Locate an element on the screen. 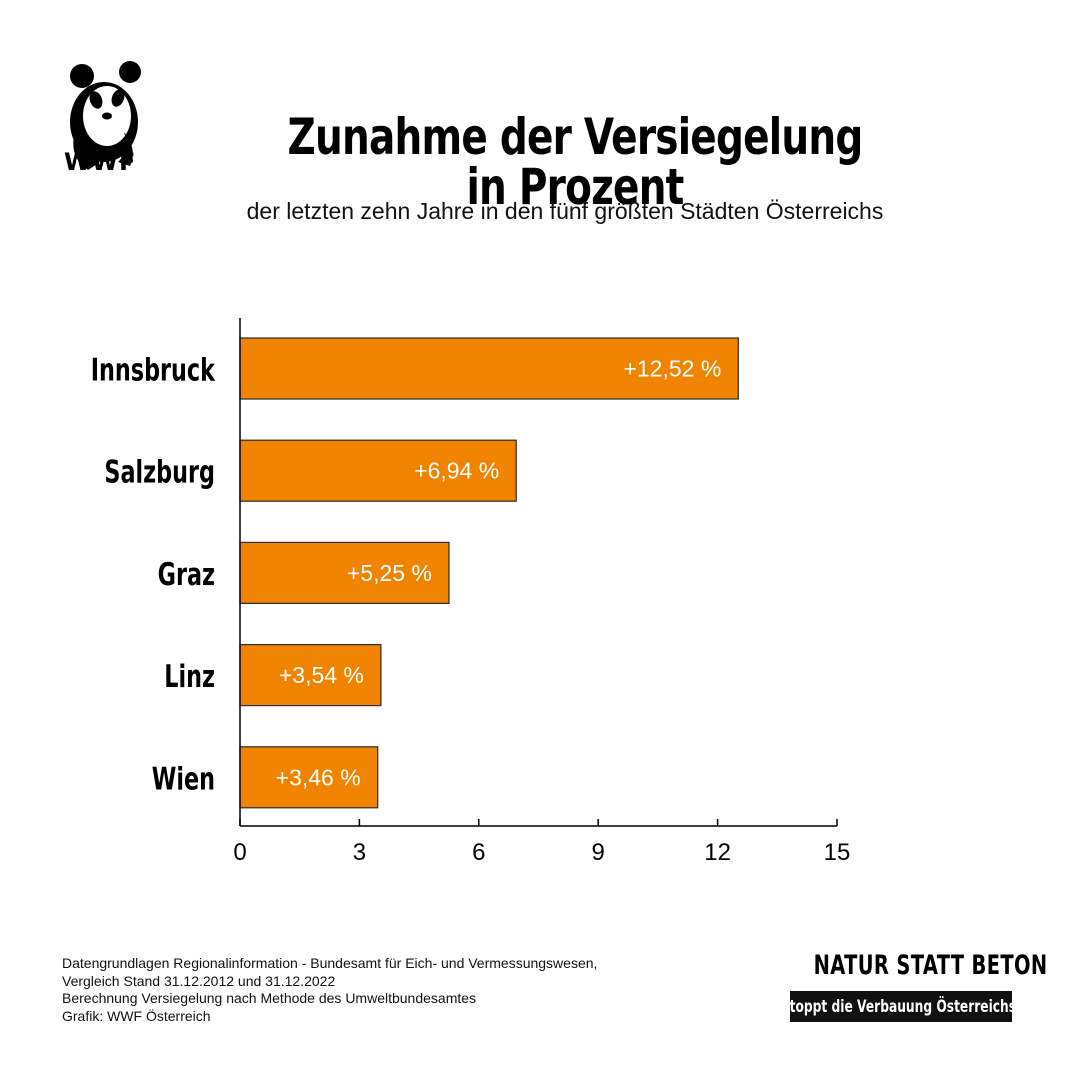  x-tick-label: 3 is located at coordinates (359, 852).